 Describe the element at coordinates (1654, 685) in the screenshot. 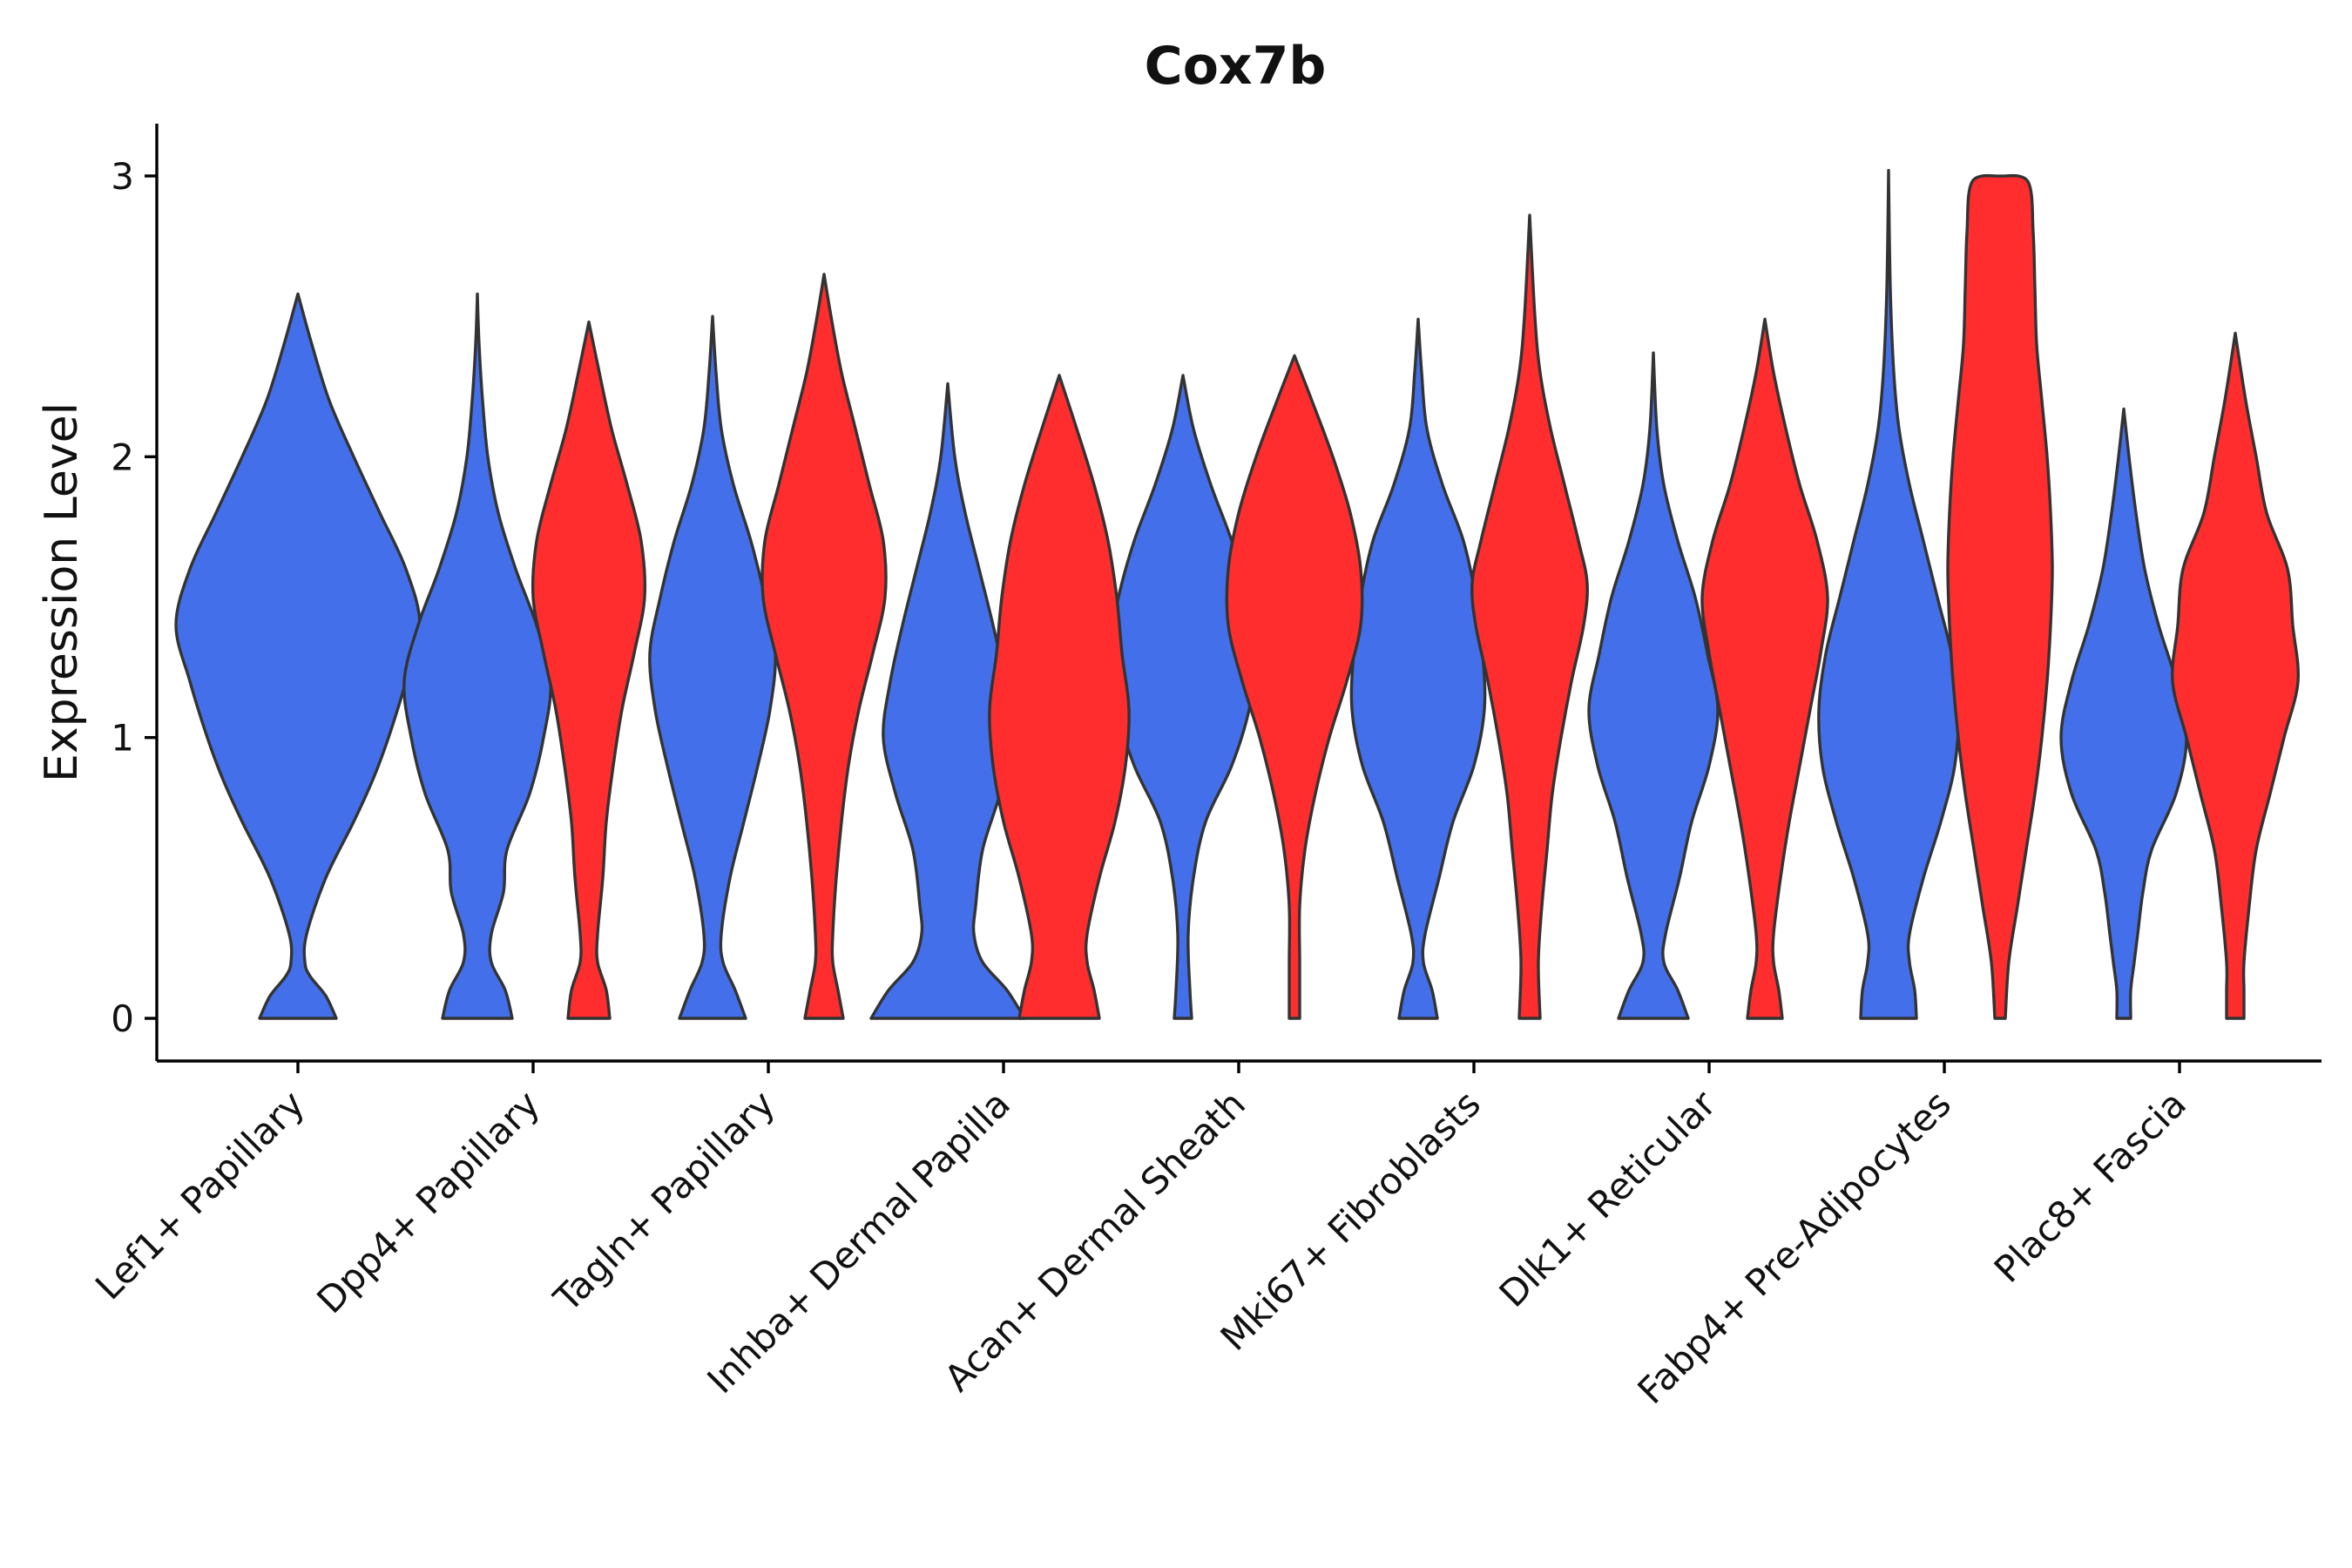

I see `violin-1-dlk1-reticular` at that location.